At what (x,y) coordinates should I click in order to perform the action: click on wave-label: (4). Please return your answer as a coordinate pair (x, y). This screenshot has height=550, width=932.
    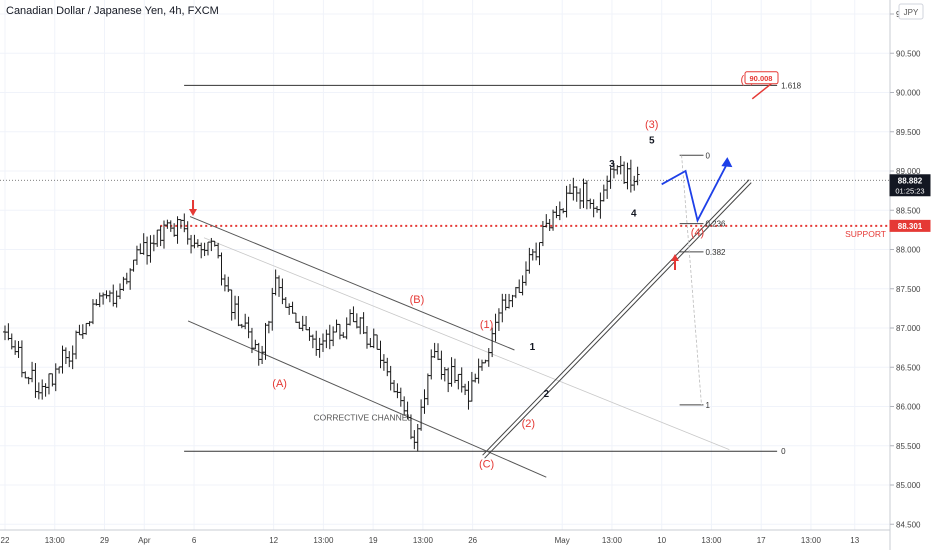
    Looking at the image, I should click on (697, 233).